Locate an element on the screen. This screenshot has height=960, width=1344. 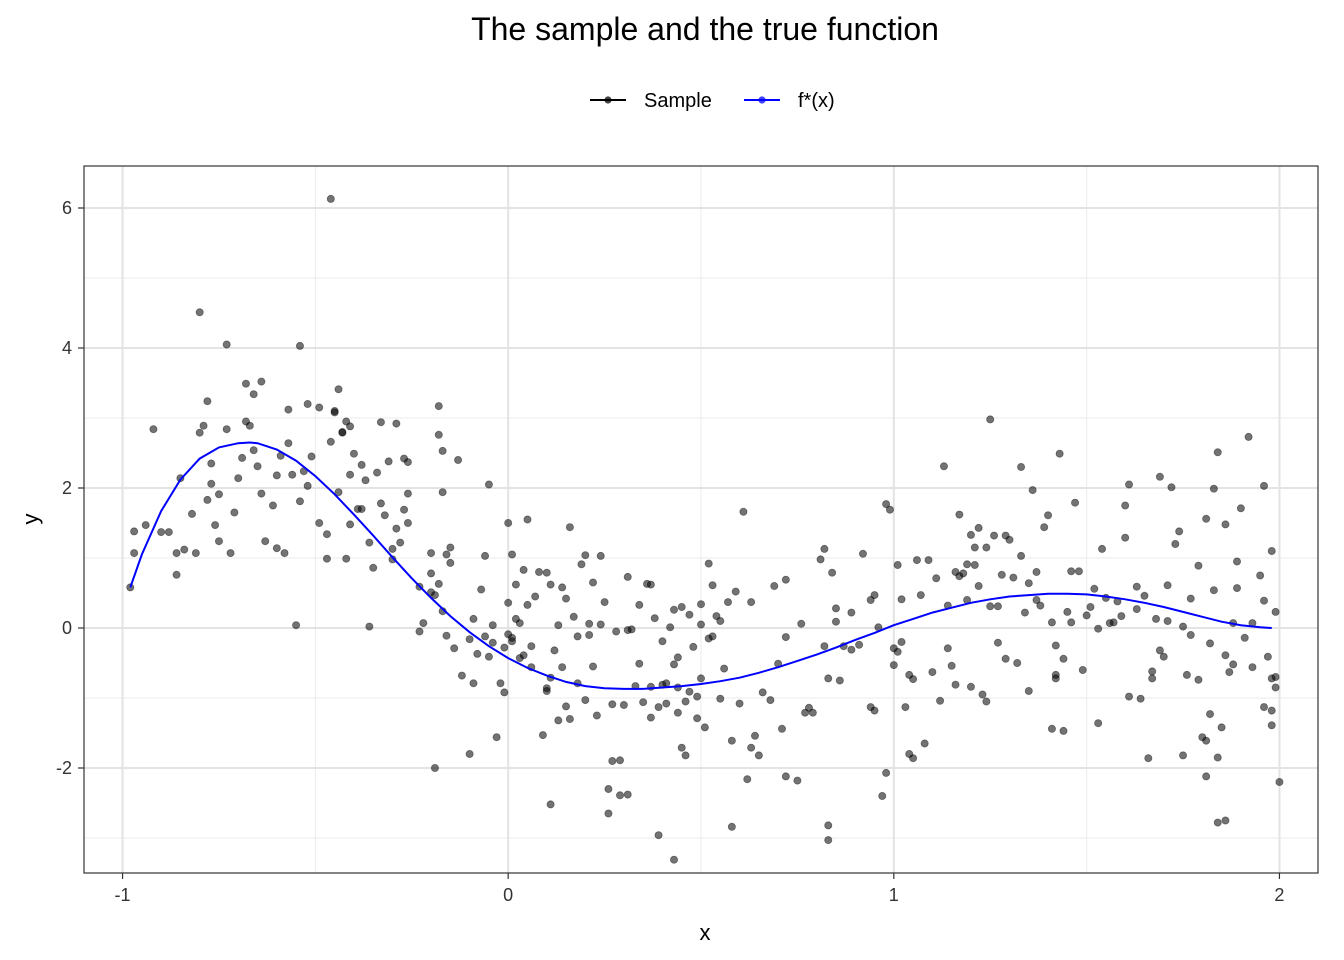
y-tick-label: 4 is located at coordinates (67, 348).